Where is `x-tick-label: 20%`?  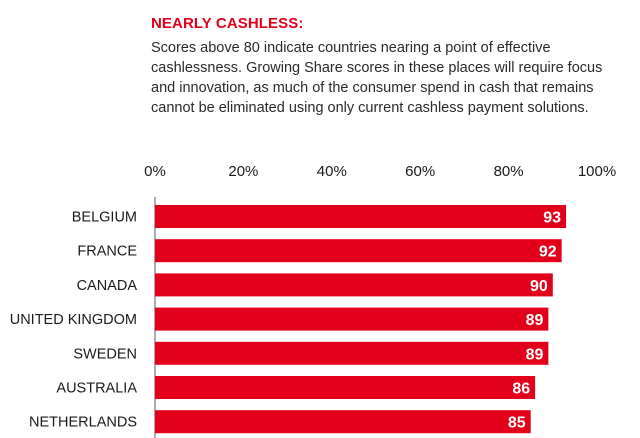 x-tick-label: 20% is located at coordinates (243, 171).